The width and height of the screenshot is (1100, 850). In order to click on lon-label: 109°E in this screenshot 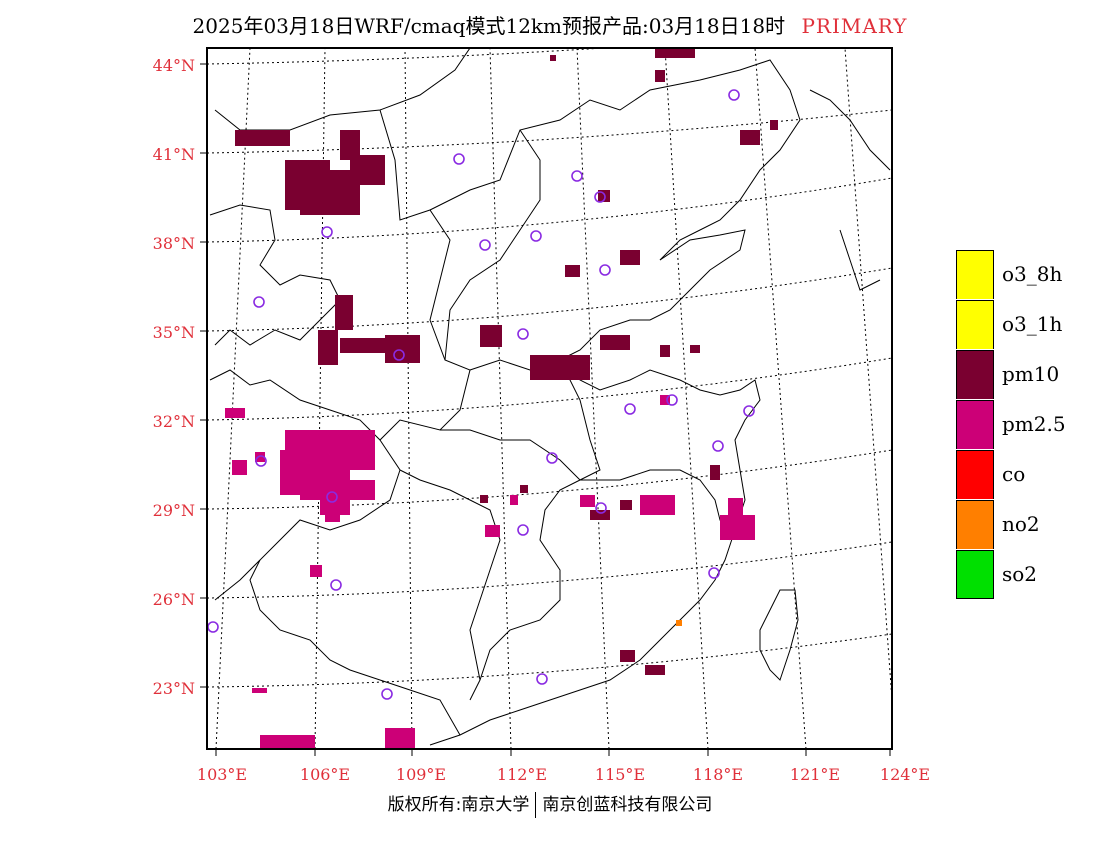, I will do `click(421, 774)`.